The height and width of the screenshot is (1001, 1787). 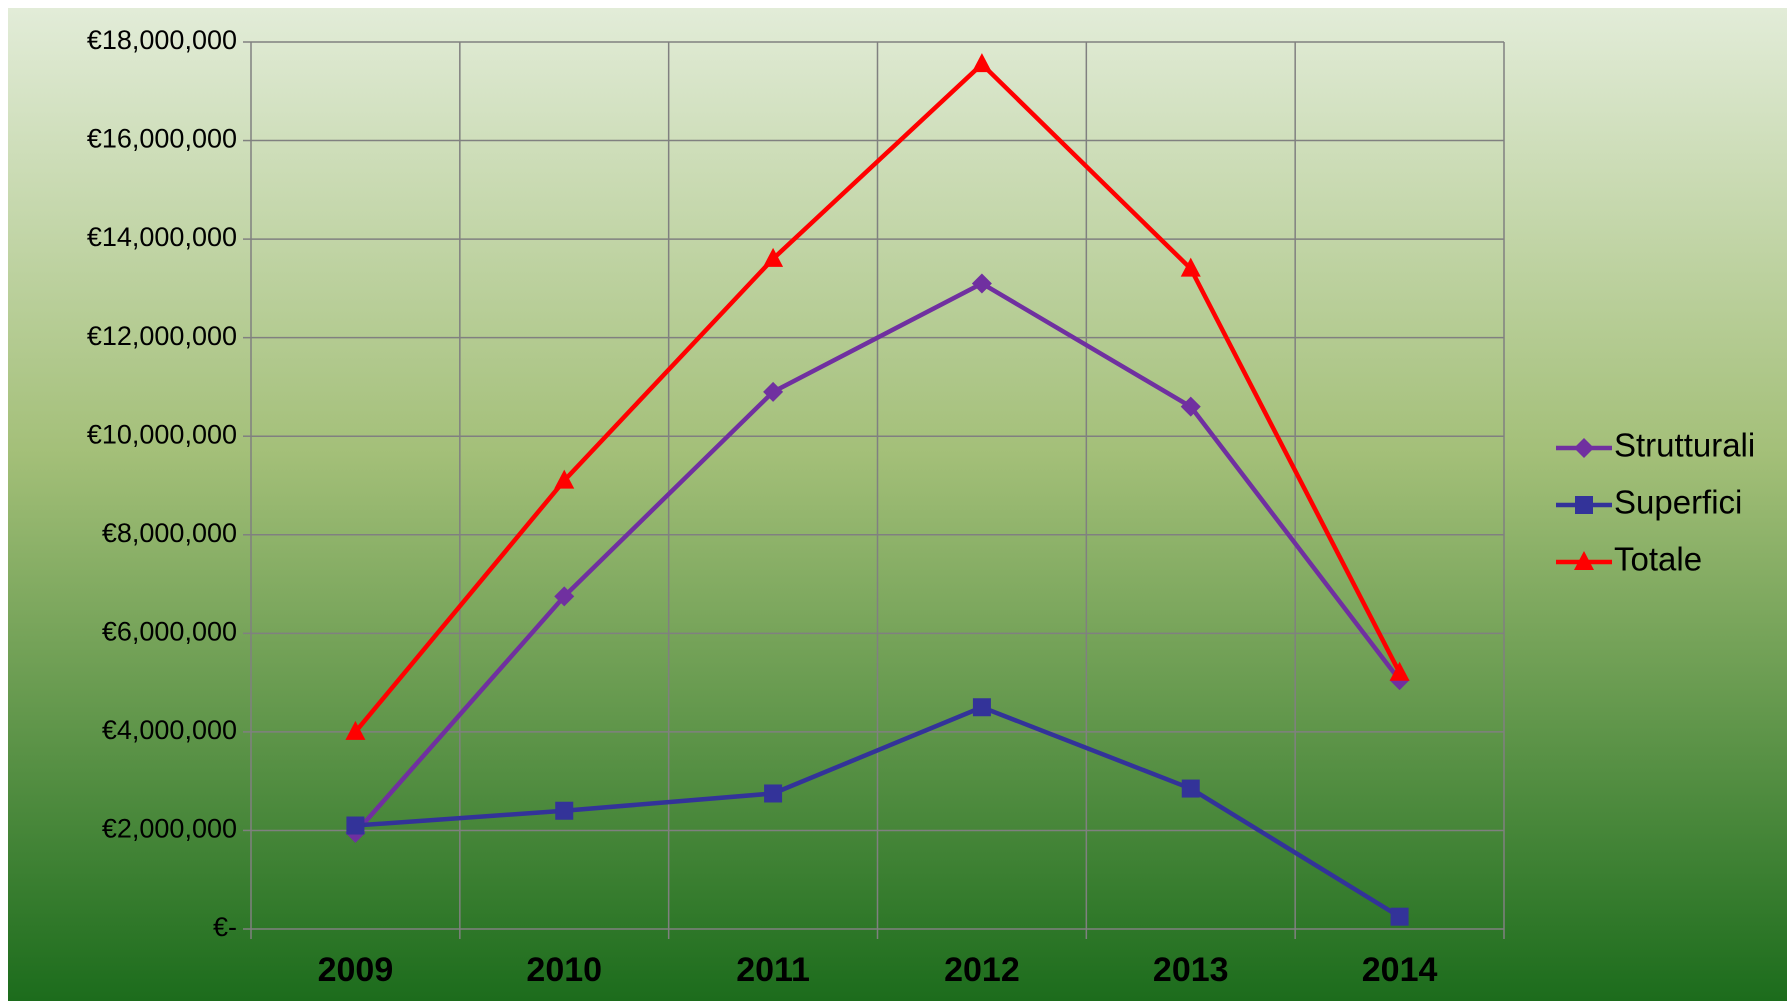 What do you see at coordinates (162, 434) in the screenshot?
I see `y-tick-label: €10,000,000` at bounding box center [162, 434].